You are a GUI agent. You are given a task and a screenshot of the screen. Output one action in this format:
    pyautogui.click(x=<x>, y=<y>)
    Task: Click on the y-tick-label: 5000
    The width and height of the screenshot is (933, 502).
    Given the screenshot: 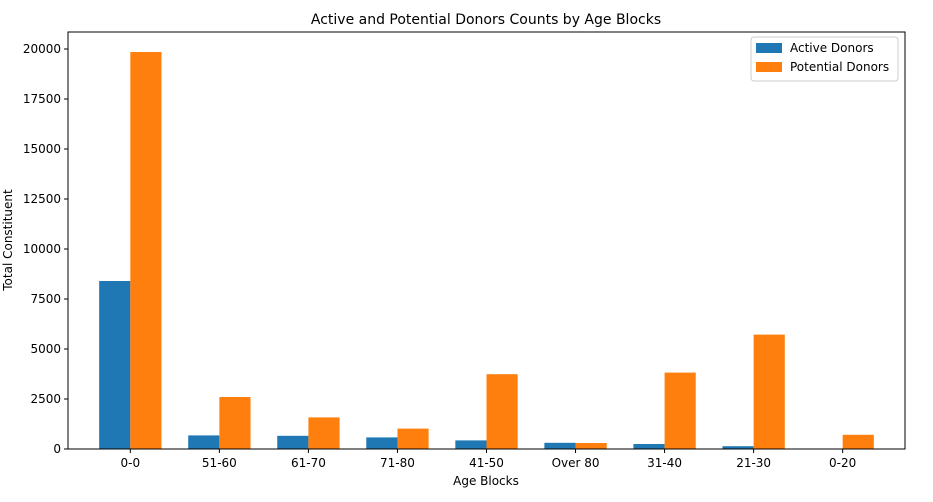 What is the action you would take?
    pyautogui.click(x=45, y=349)
    